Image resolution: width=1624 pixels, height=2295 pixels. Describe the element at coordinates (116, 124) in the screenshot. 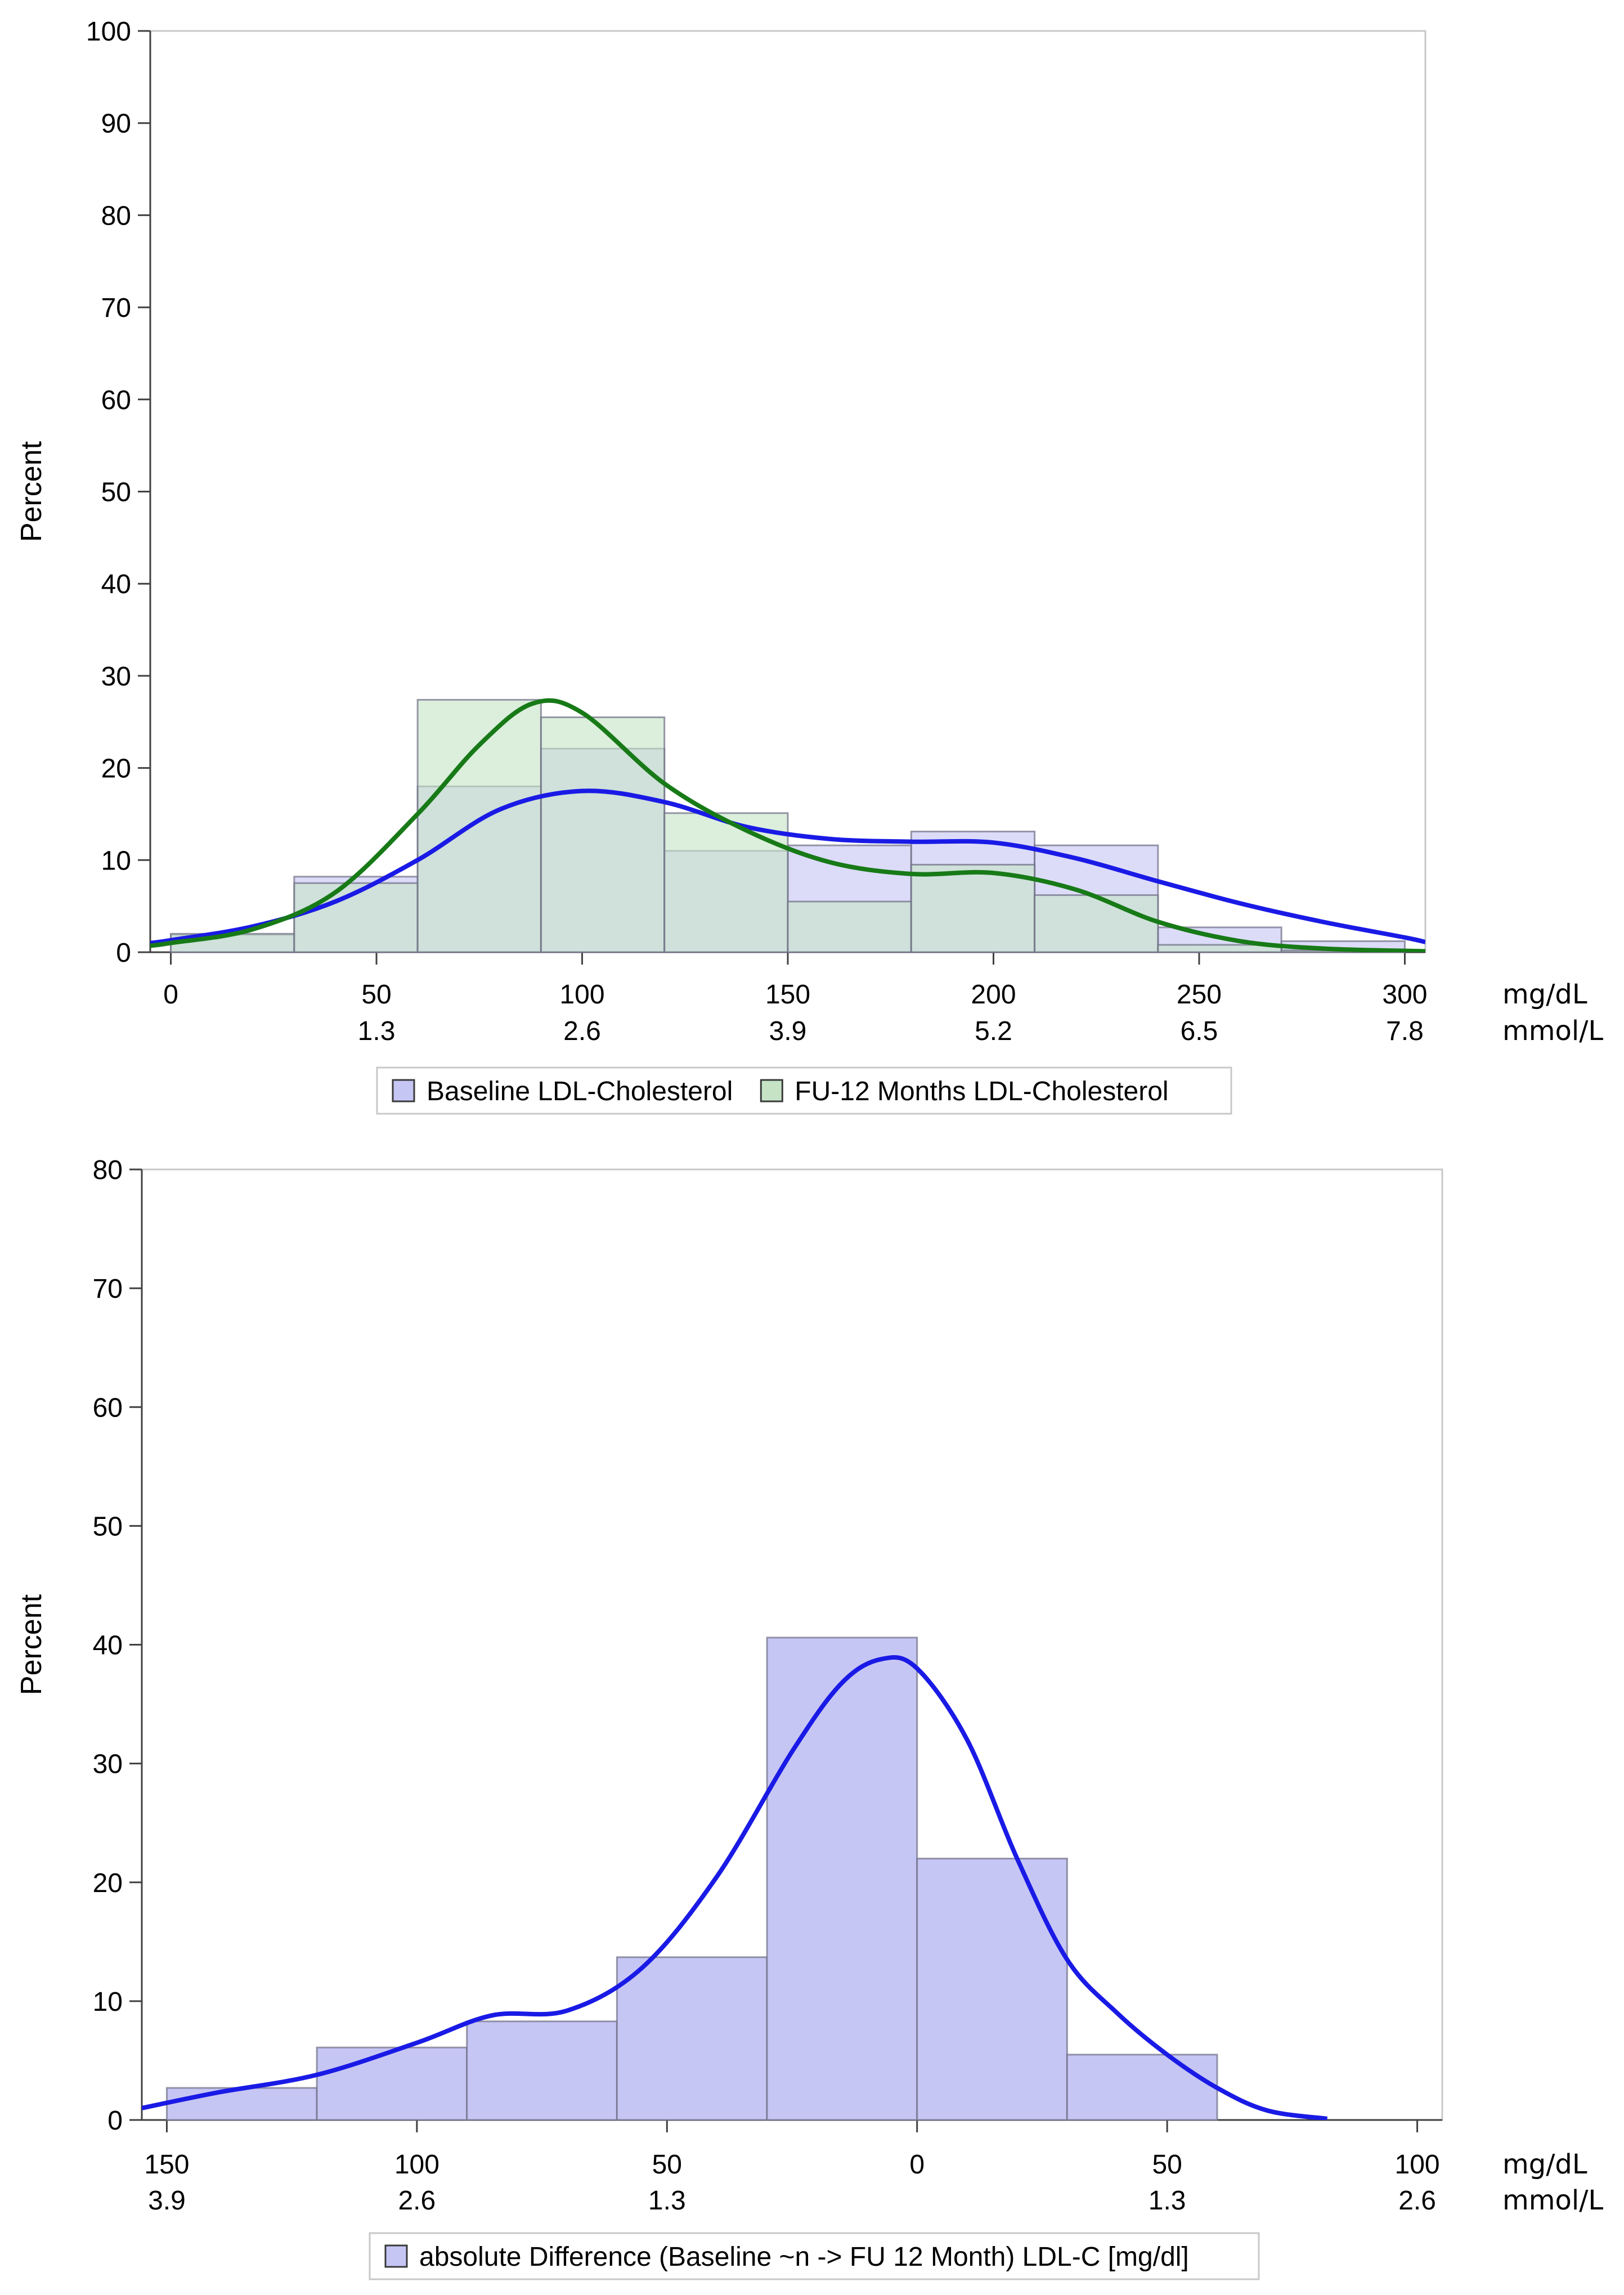

I see `y-tick-label: 90` at that location.